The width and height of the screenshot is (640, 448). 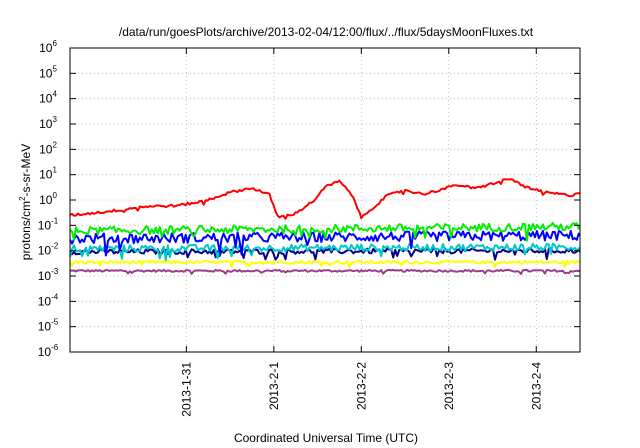 What do you see at coordinates (22, 198) in the screenshot?
I see `y-axis-label-sup: 2` at bounding box center [22, 198].